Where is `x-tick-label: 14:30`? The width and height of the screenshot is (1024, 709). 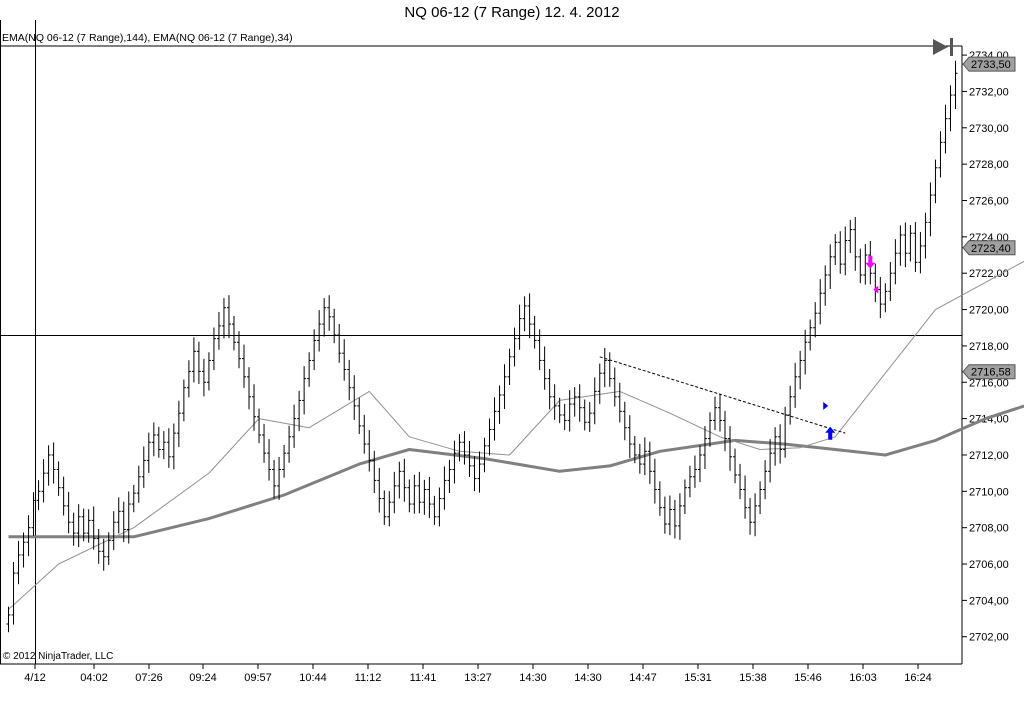 x-tick-label: 14:30 is located at coordinates (588, 678).